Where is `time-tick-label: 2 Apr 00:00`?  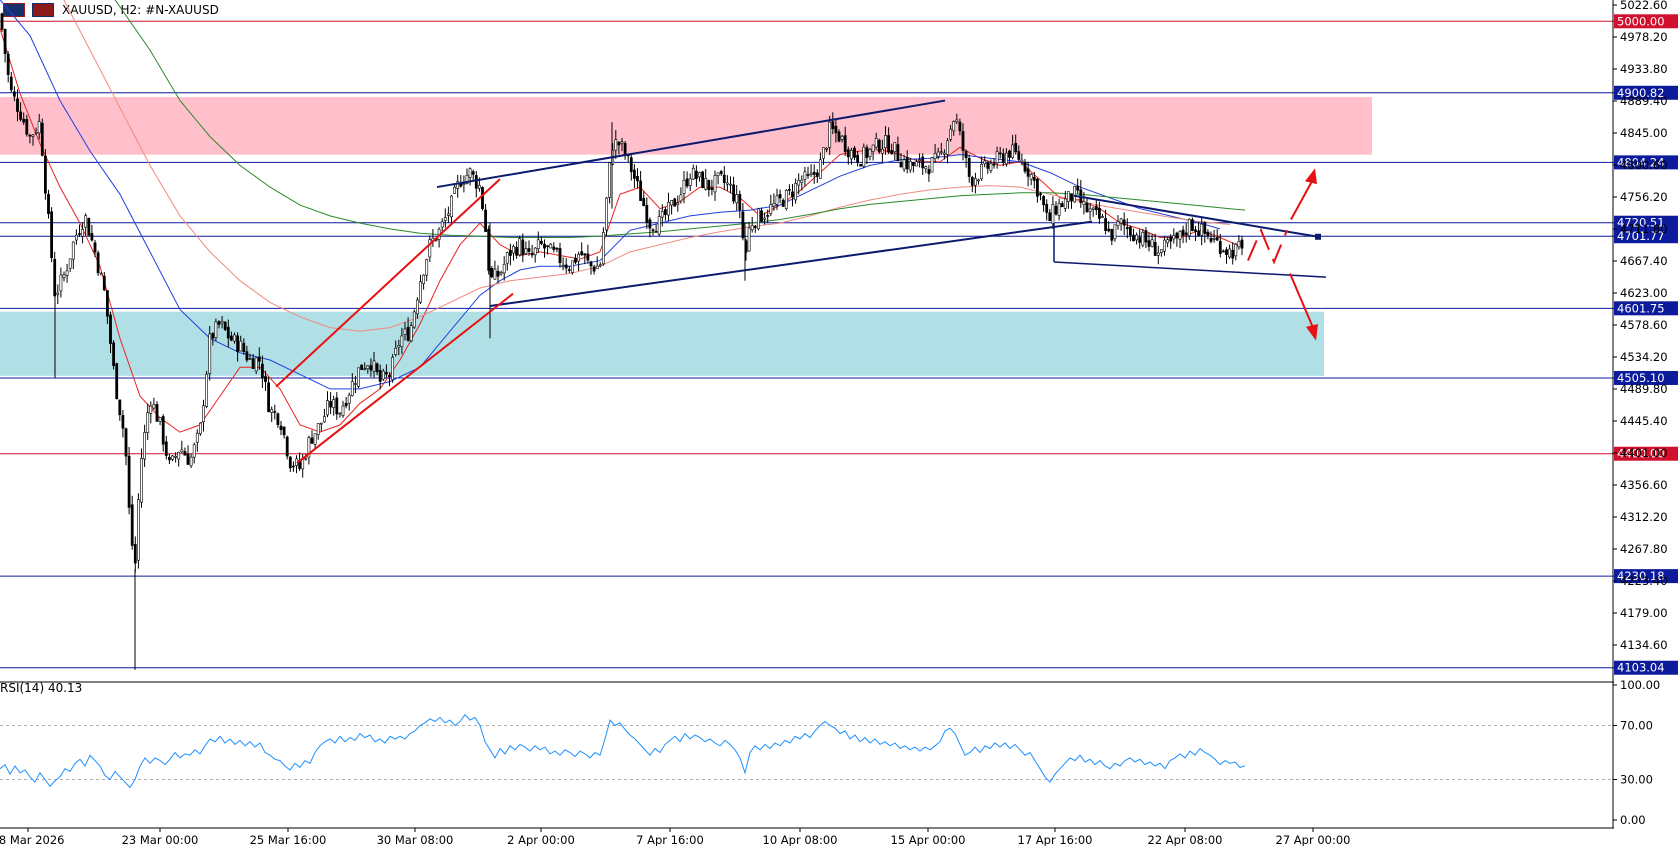 time-tick-label: 2 Apr 00:00 is located at coordinates (541, 839).